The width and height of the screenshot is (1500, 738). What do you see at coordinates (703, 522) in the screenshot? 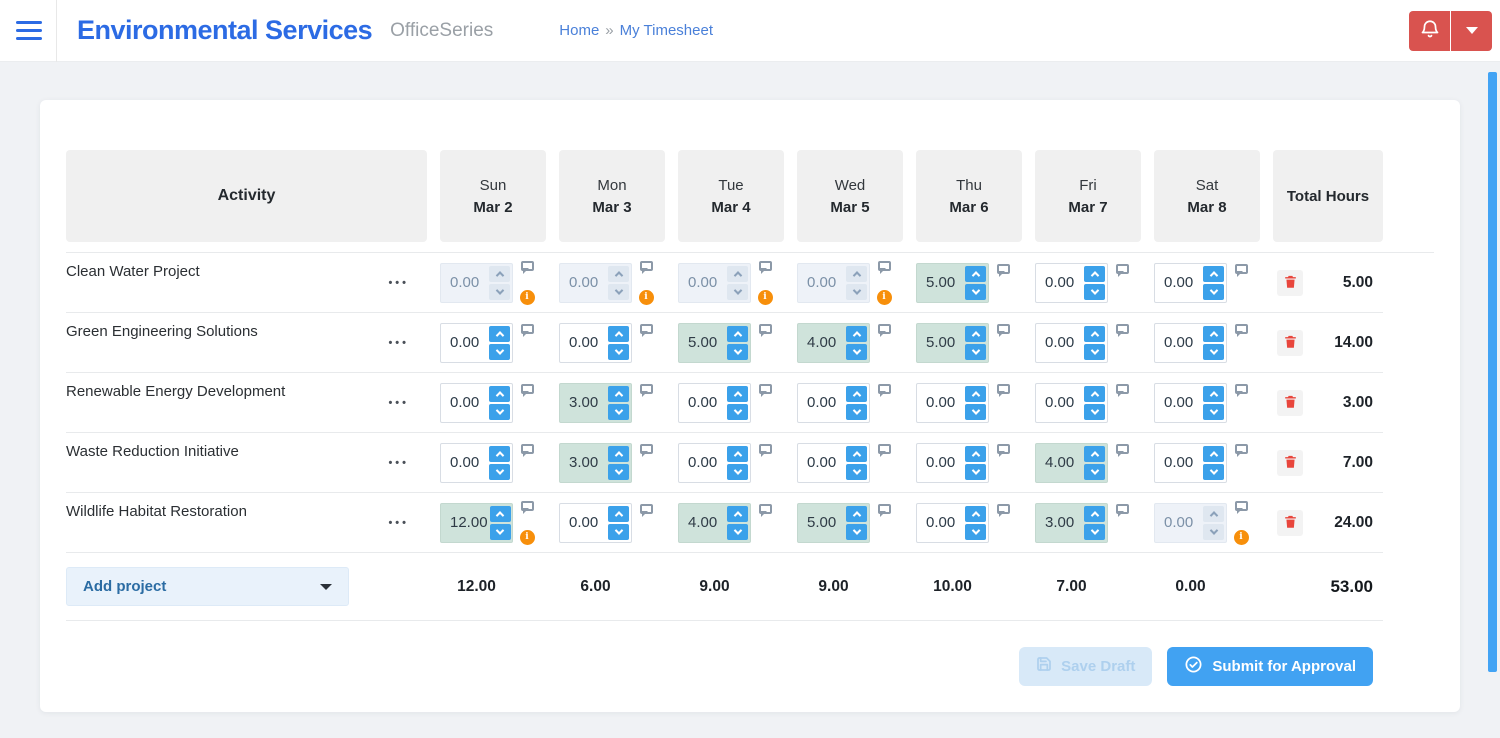
I see `hours-input: 4.00` at bounding box center [703, 522].